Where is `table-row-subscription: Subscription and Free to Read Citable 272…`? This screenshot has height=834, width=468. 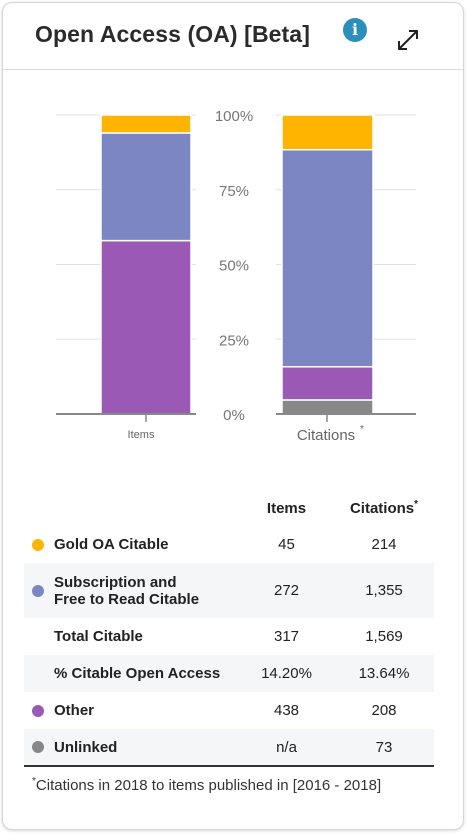 table-row-subscription: Subscription and Free to Read Citable 272… is located at coordinates (229, 590).